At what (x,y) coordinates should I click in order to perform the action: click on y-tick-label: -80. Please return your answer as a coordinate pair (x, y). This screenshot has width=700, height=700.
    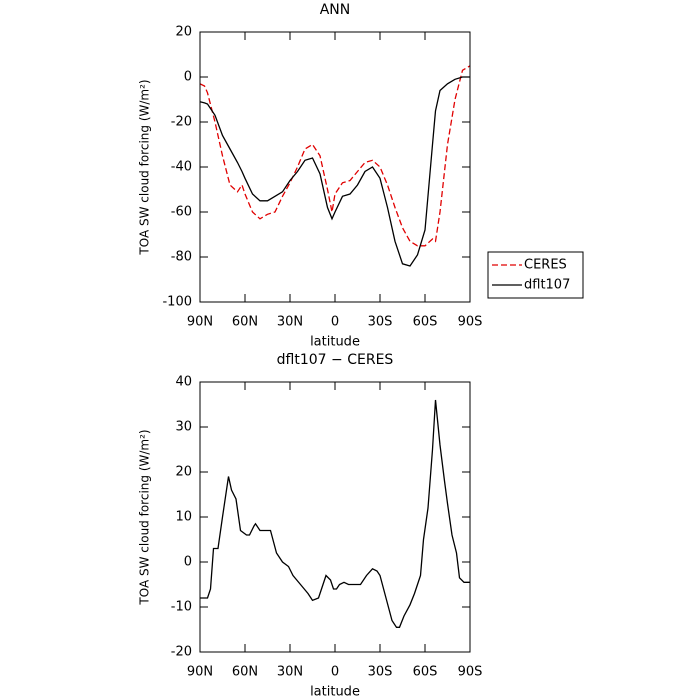
    Looking at the image, I should click on (181, 257).